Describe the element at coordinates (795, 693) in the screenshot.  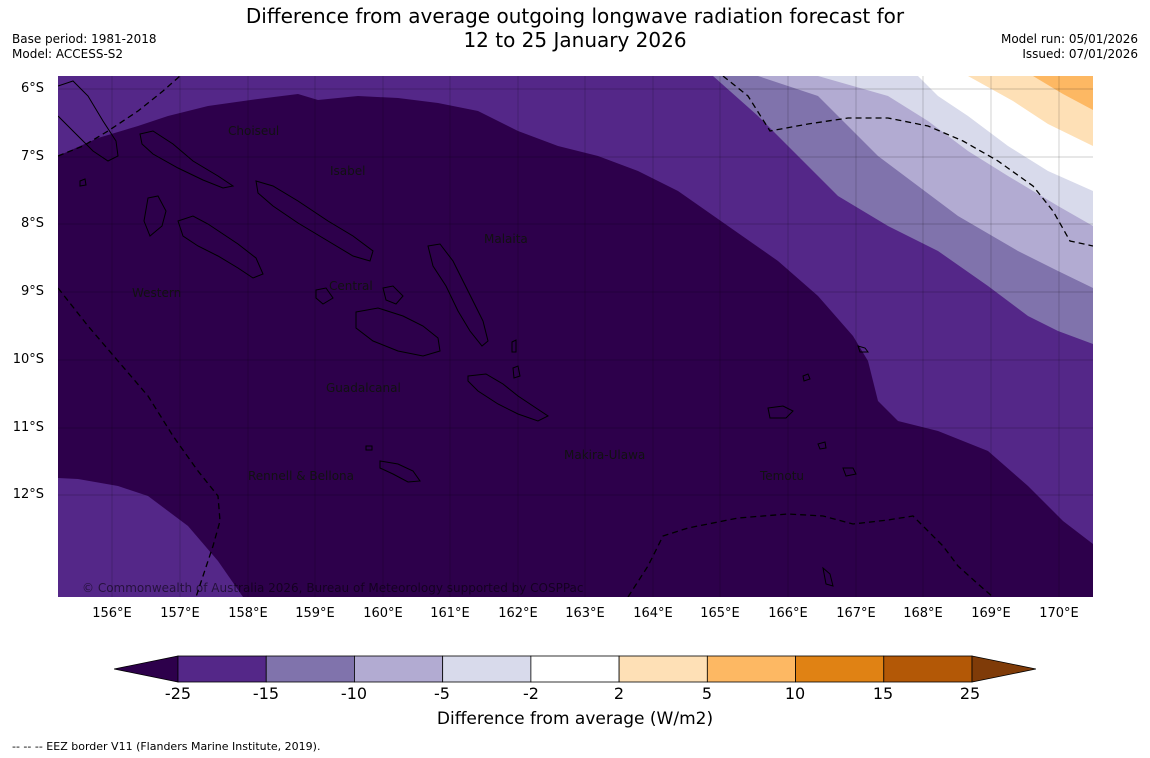
I see `colorbar-tick-label: 10` at that location.